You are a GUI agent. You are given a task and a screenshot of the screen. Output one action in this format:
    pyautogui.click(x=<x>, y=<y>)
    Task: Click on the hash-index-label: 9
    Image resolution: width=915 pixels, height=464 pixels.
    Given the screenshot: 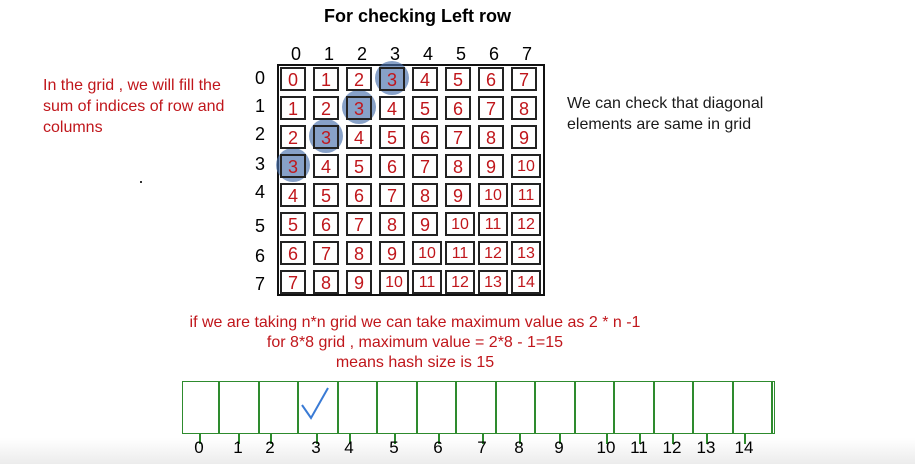 What is the action you would take?
    pyautogui.click(x=559, y=447)
    